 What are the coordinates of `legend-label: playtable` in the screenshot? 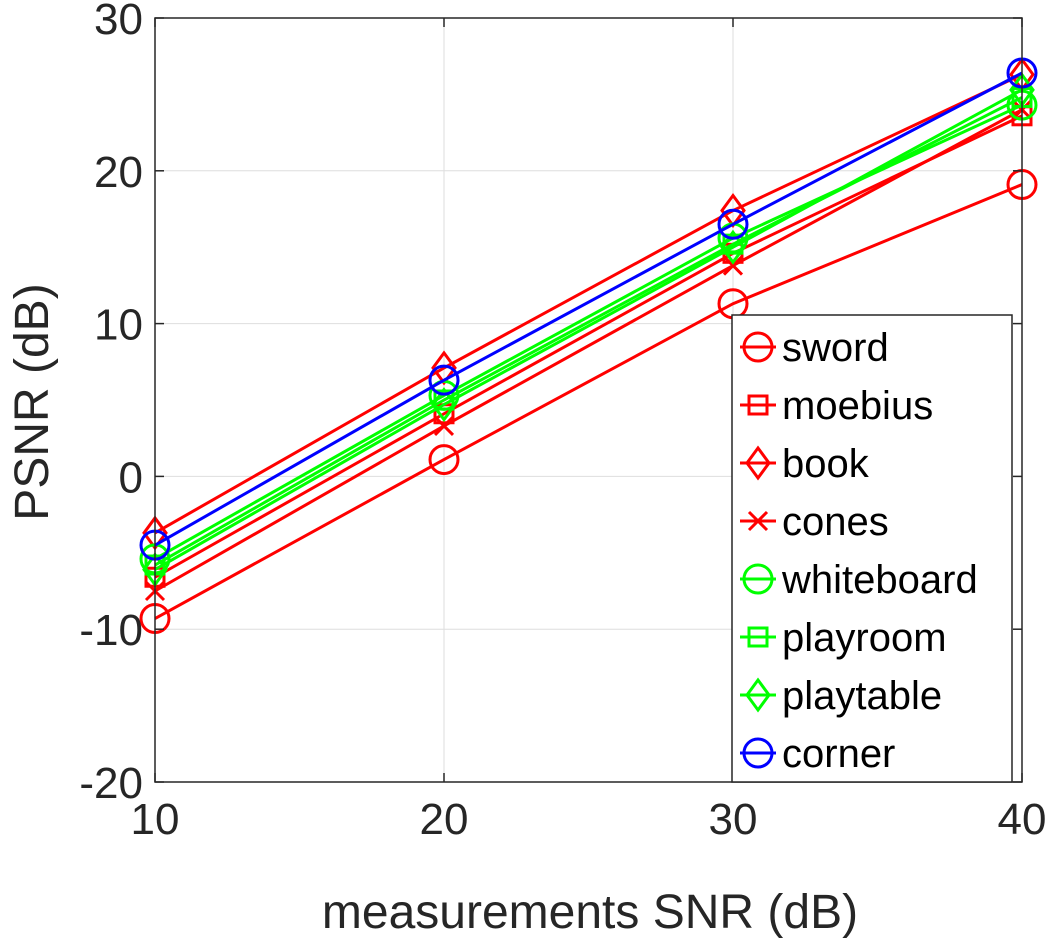 It's located at (862, 696).